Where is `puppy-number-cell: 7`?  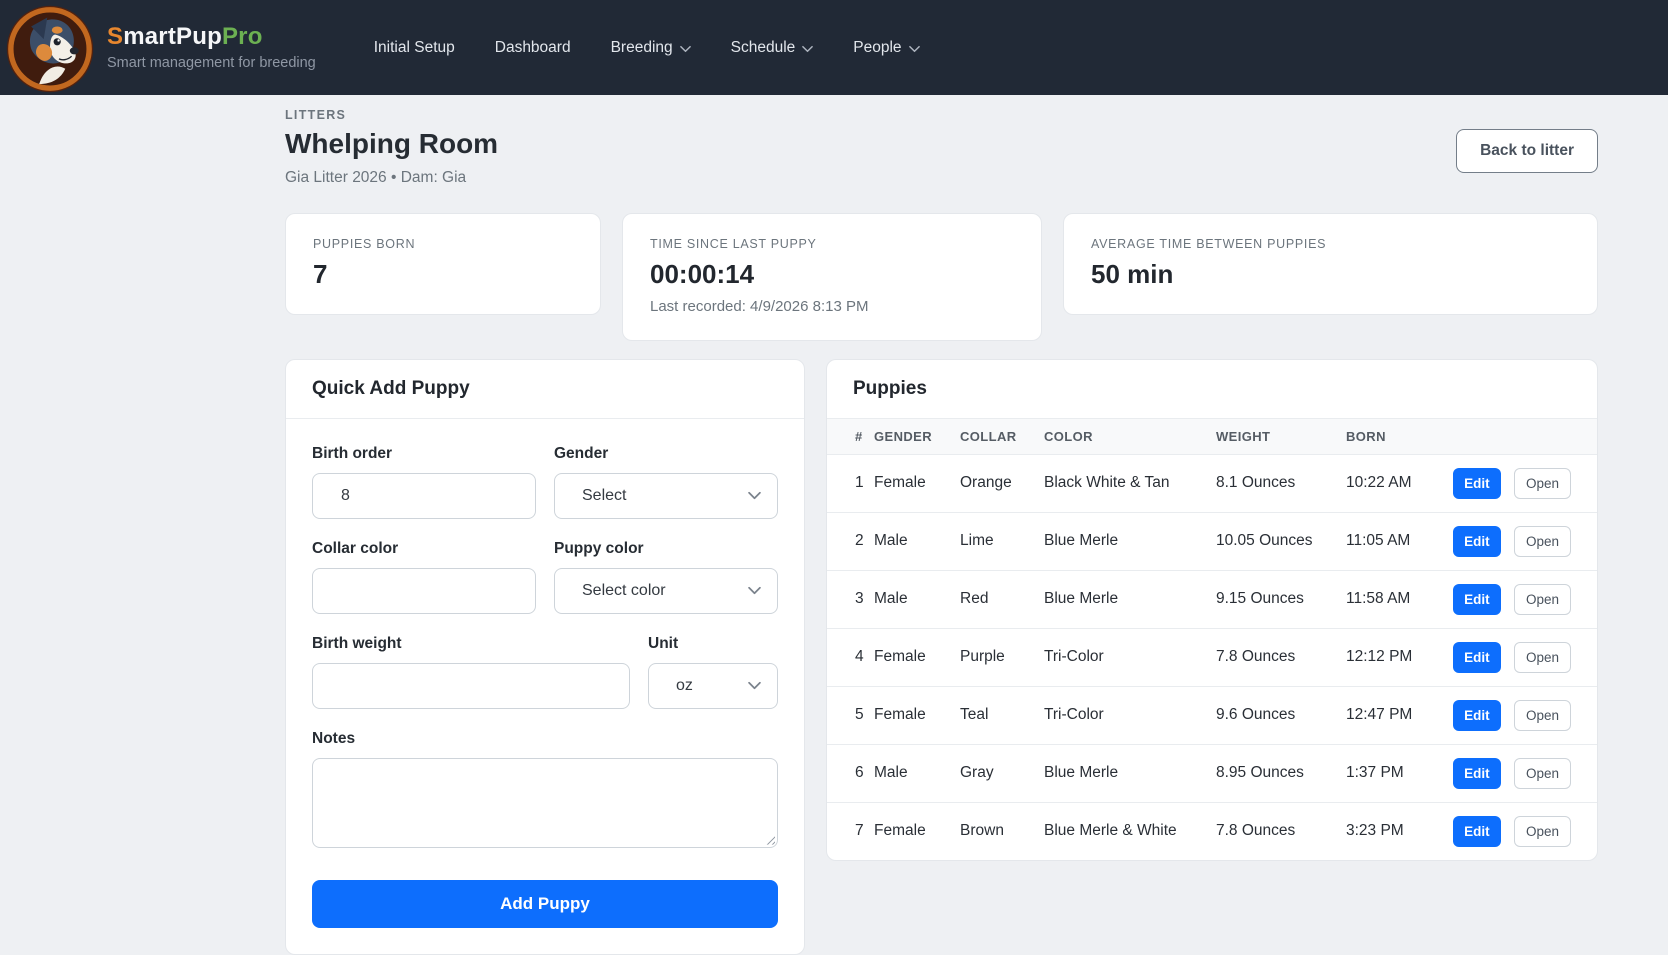 puppy-number-cell: 7 is located at coordinates (850, 831).